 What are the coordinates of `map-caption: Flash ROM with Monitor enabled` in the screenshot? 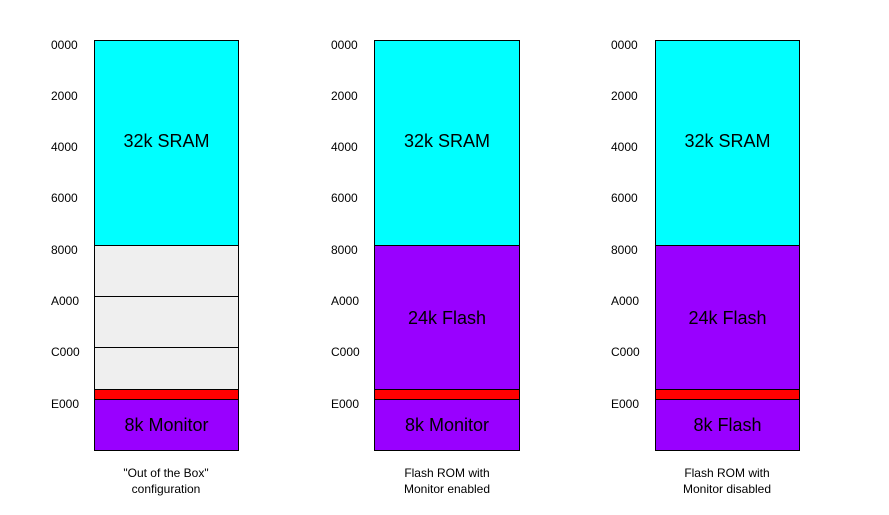 It's located at (447, 481).